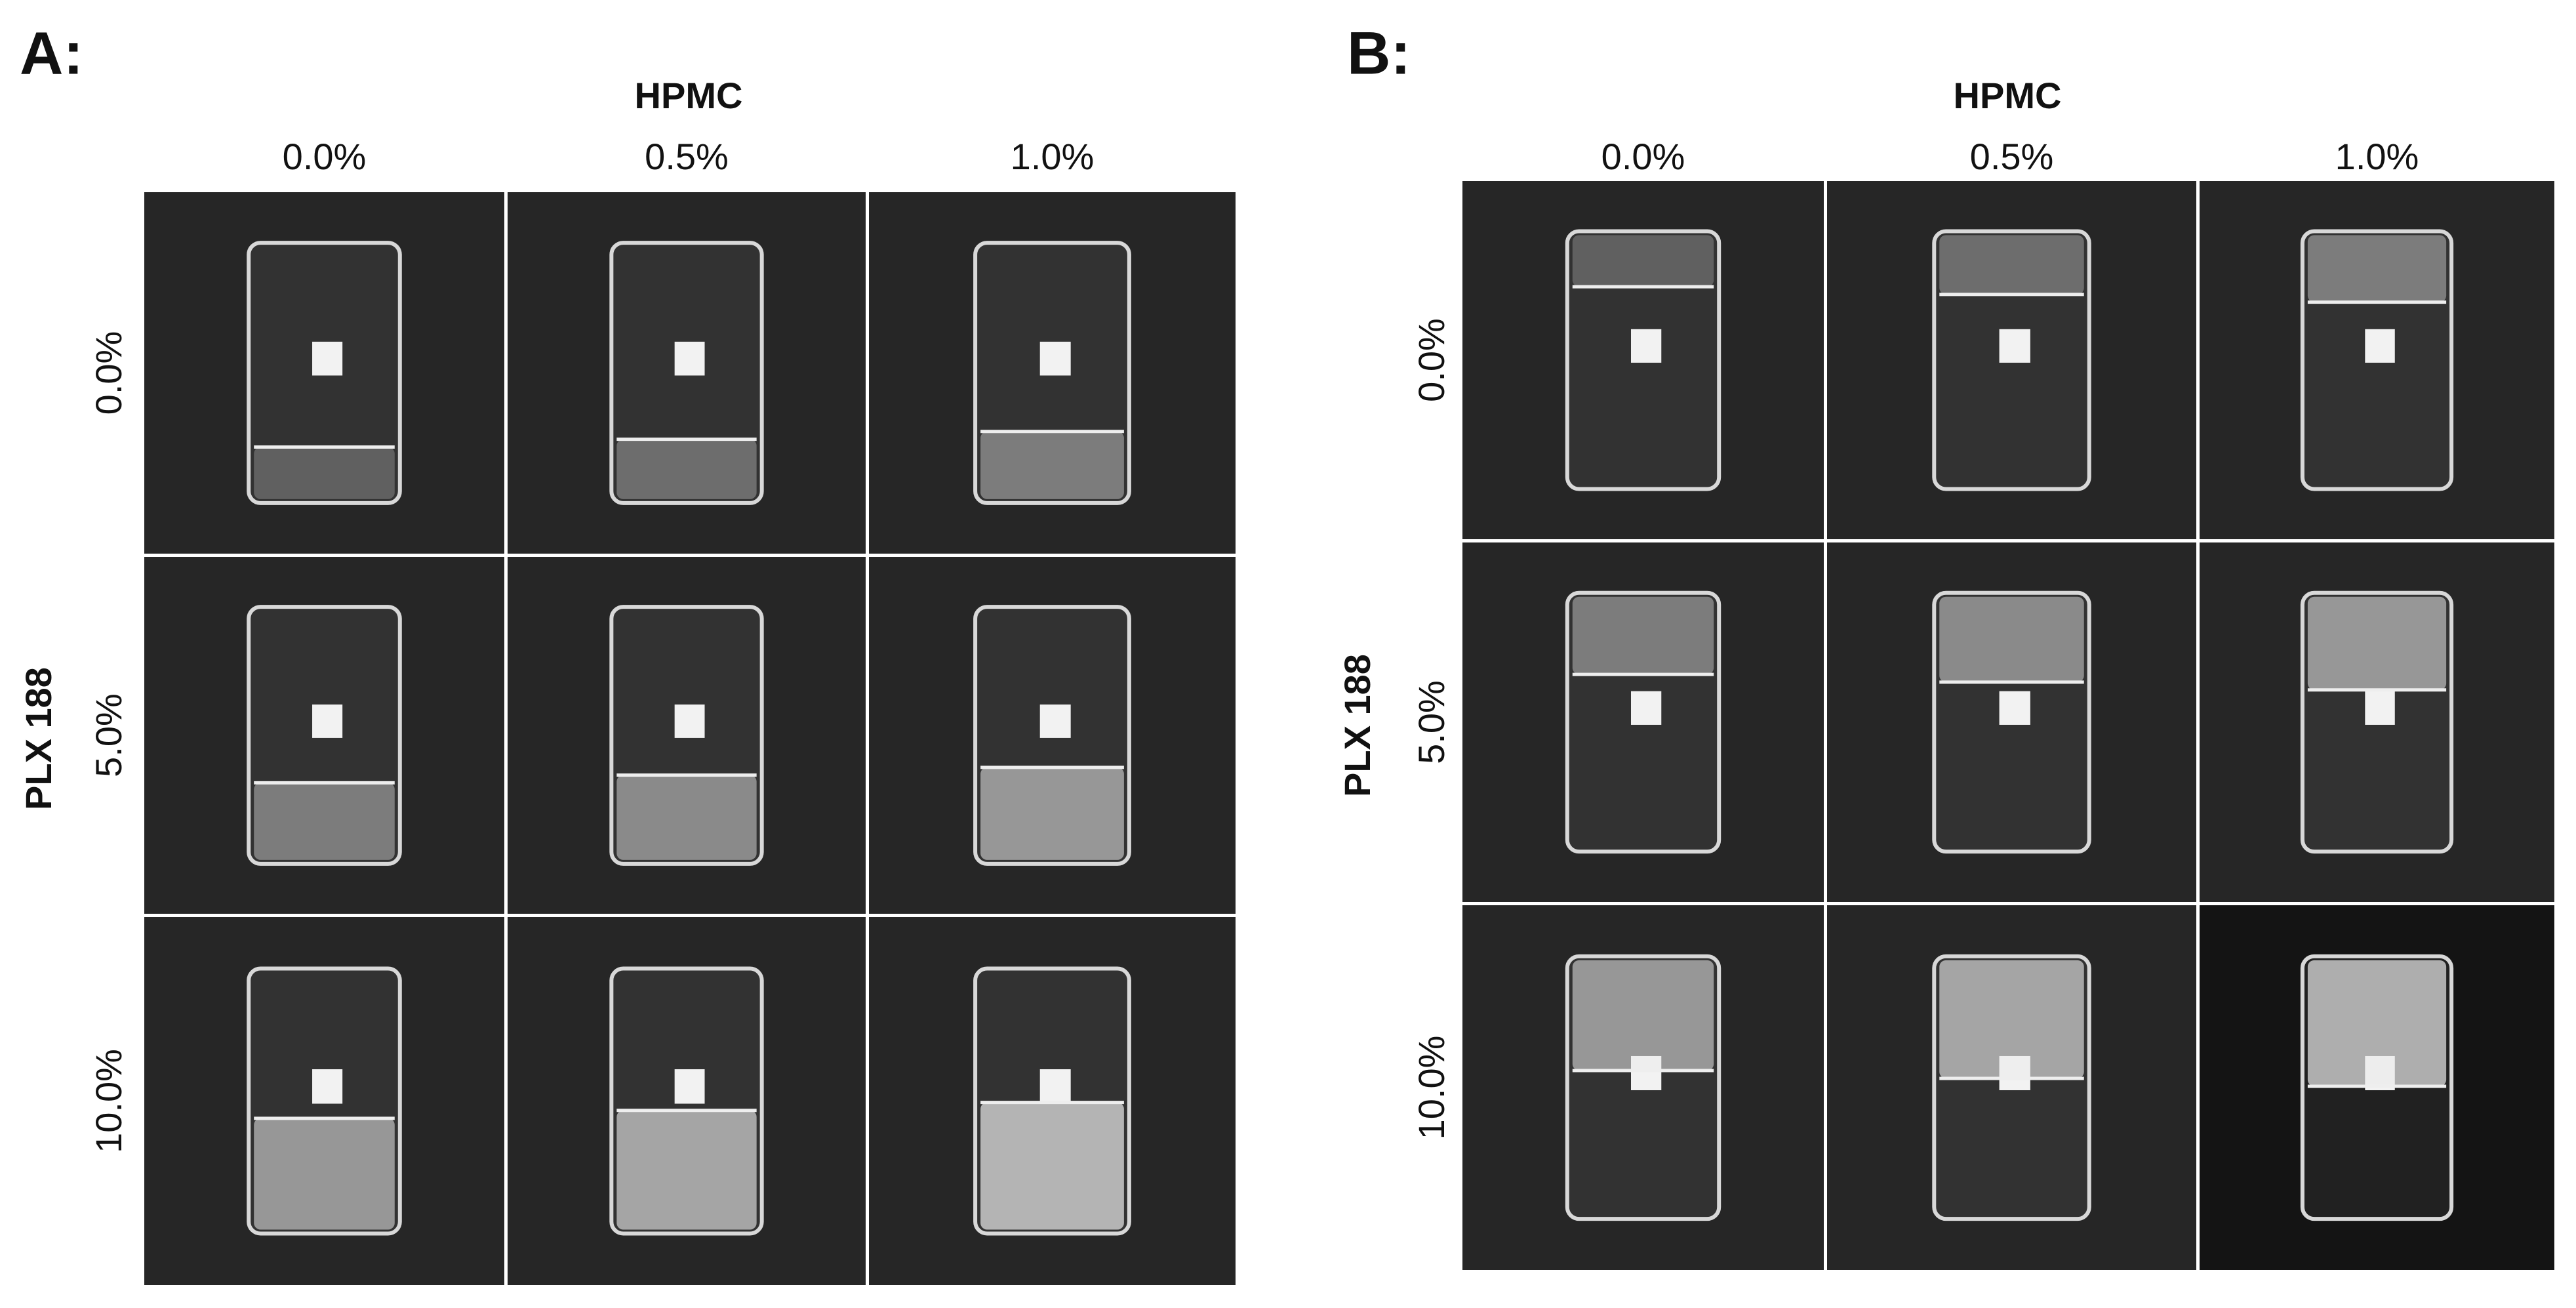 The height and width of the screenshot is (1308, 2576). I want to click on panel-label: A:, so click(51, 53).